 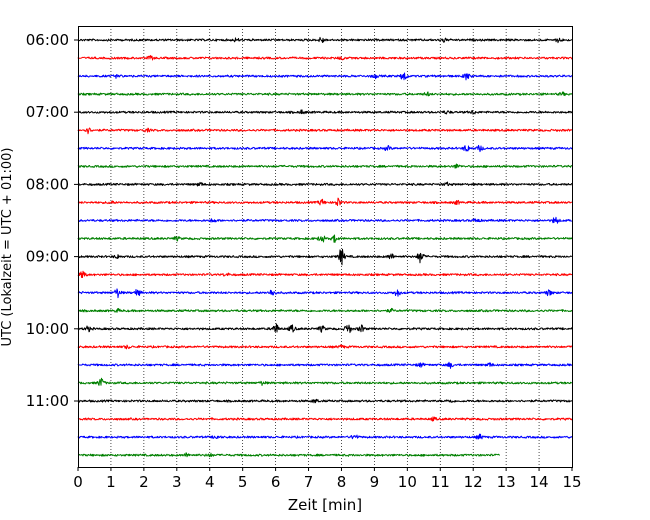 What do you see at coordinates (47, 184) in the screenshot?
I see `y-tick-label: 08:00` at bounding box center [47, 184].